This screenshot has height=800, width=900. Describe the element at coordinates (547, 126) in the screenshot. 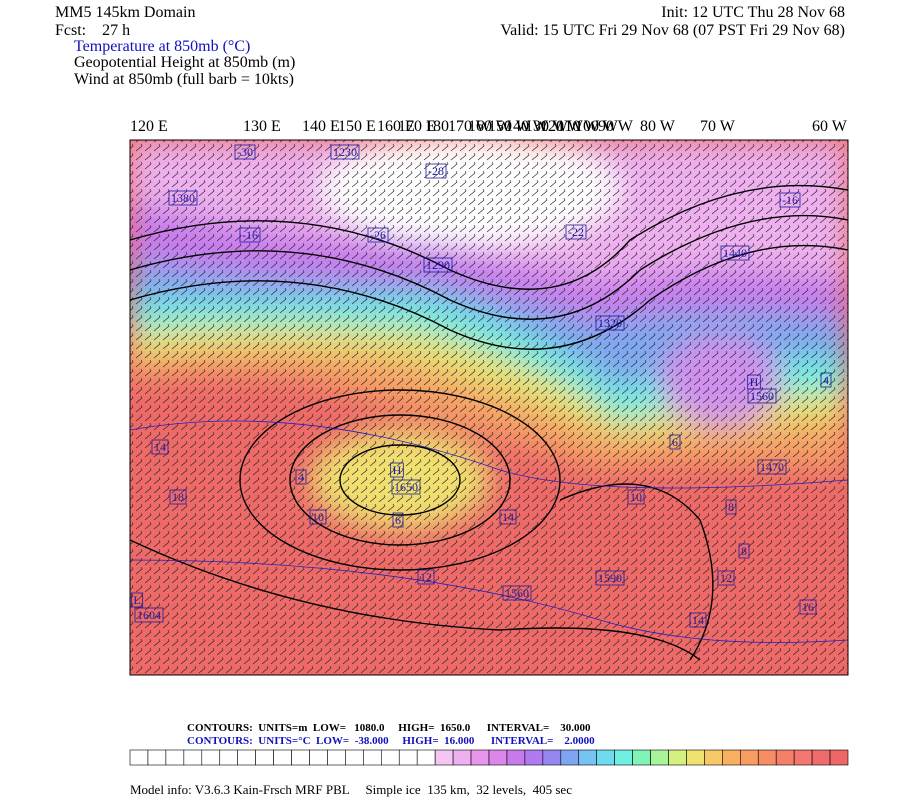

I see `longitude-label: 130 W` at that location.